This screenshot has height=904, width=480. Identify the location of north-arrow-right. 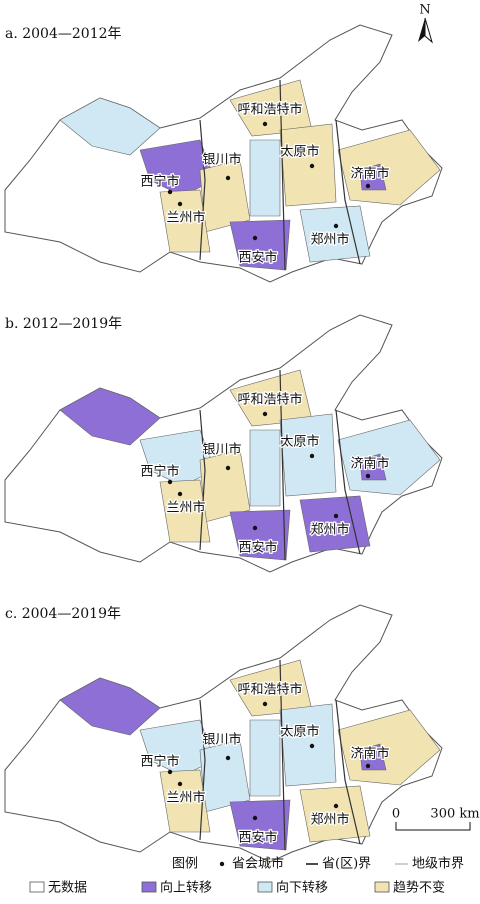
(428, 30).